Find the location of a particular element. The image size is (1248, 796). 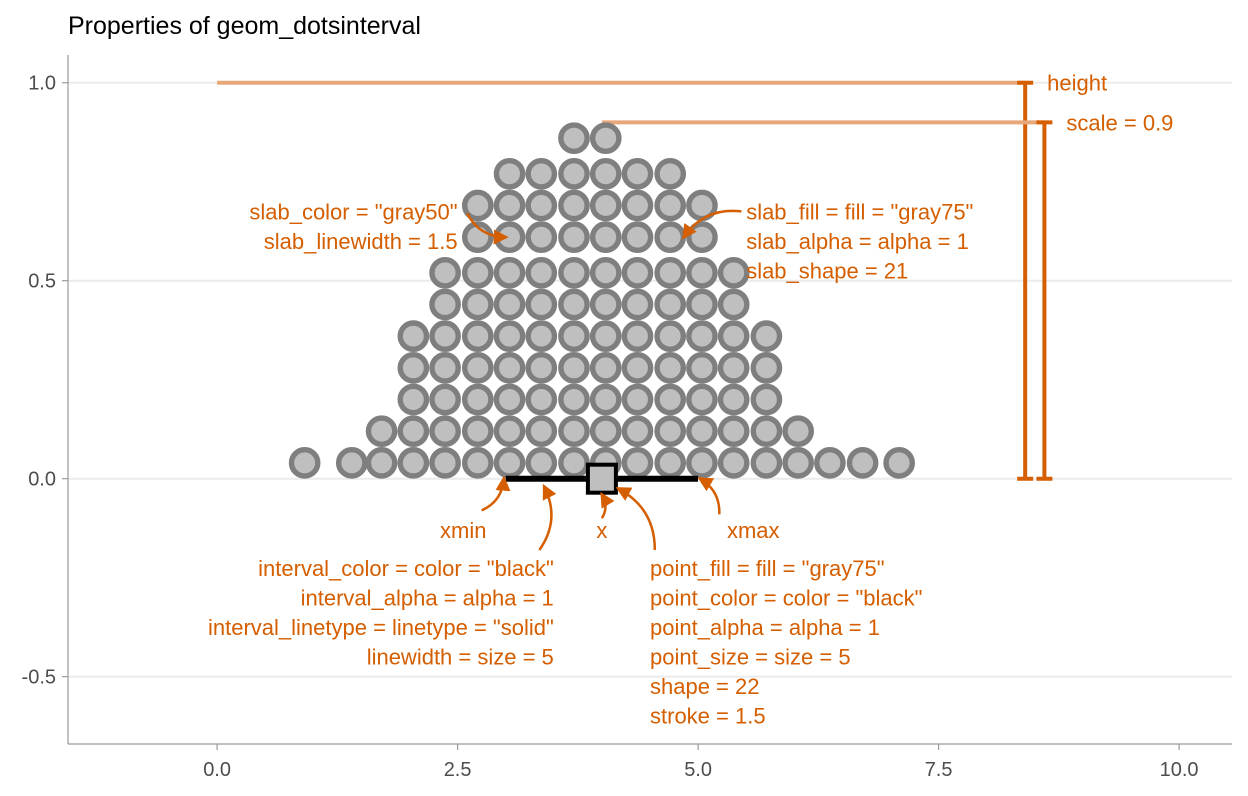

scale-label: scale = 0.9 is located at coordinates (1119, 122).